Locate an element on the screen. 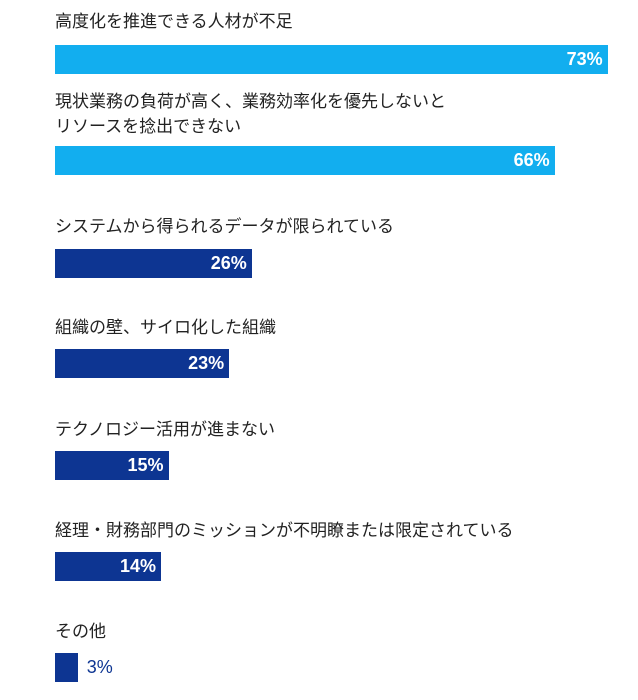 Image resolution: width=638 pixels, height=700 pixels. data-label: 26% is located at coordinates (228, 263).